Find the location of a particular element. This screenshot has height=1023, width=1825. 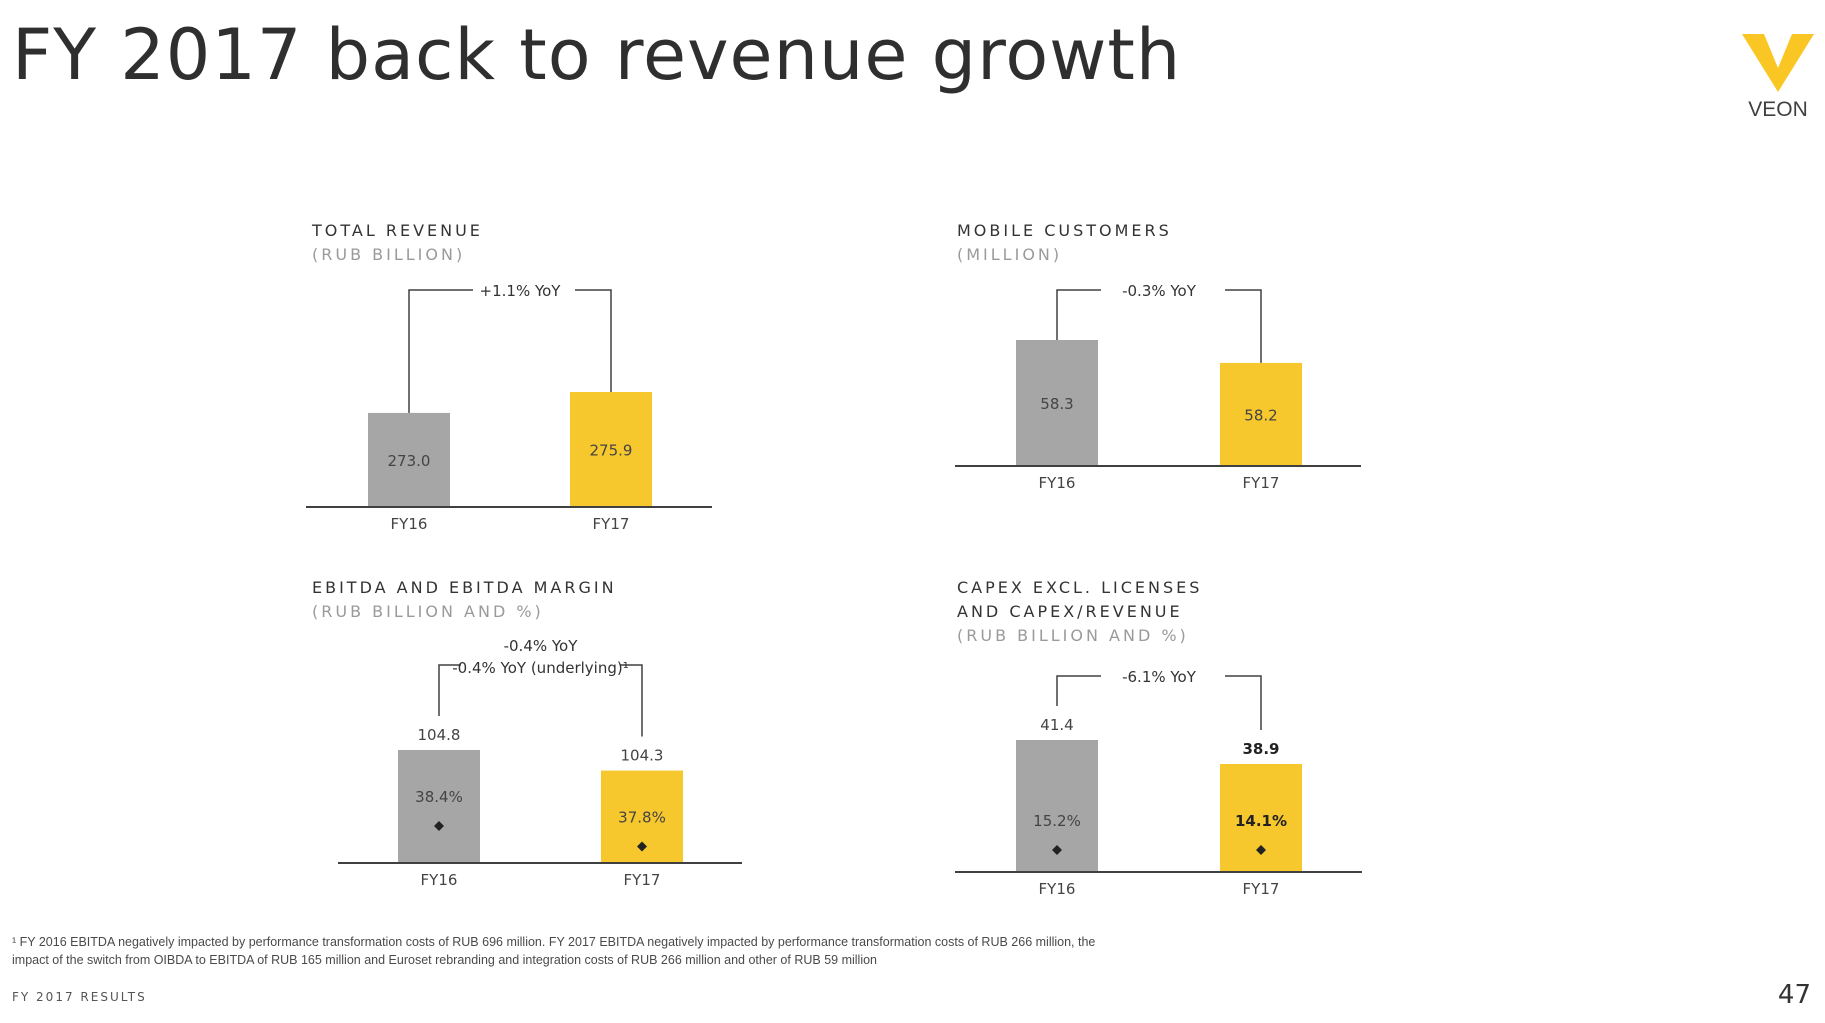

chart-1-category-fy16: FY16 is located at coordinates (409, 524).